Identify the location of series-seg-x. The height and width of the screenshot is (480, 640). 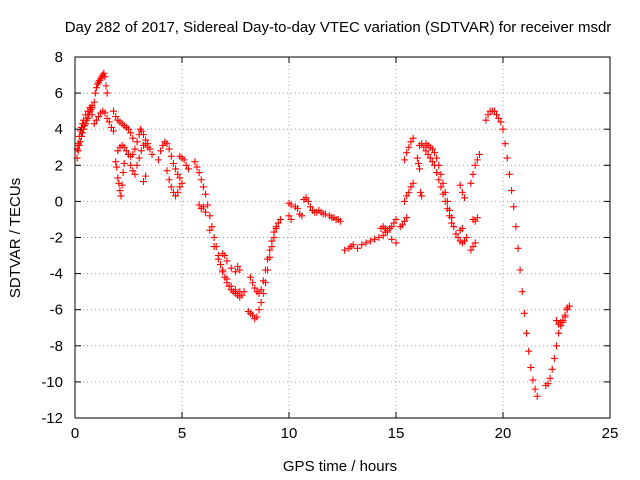
(439, 181).